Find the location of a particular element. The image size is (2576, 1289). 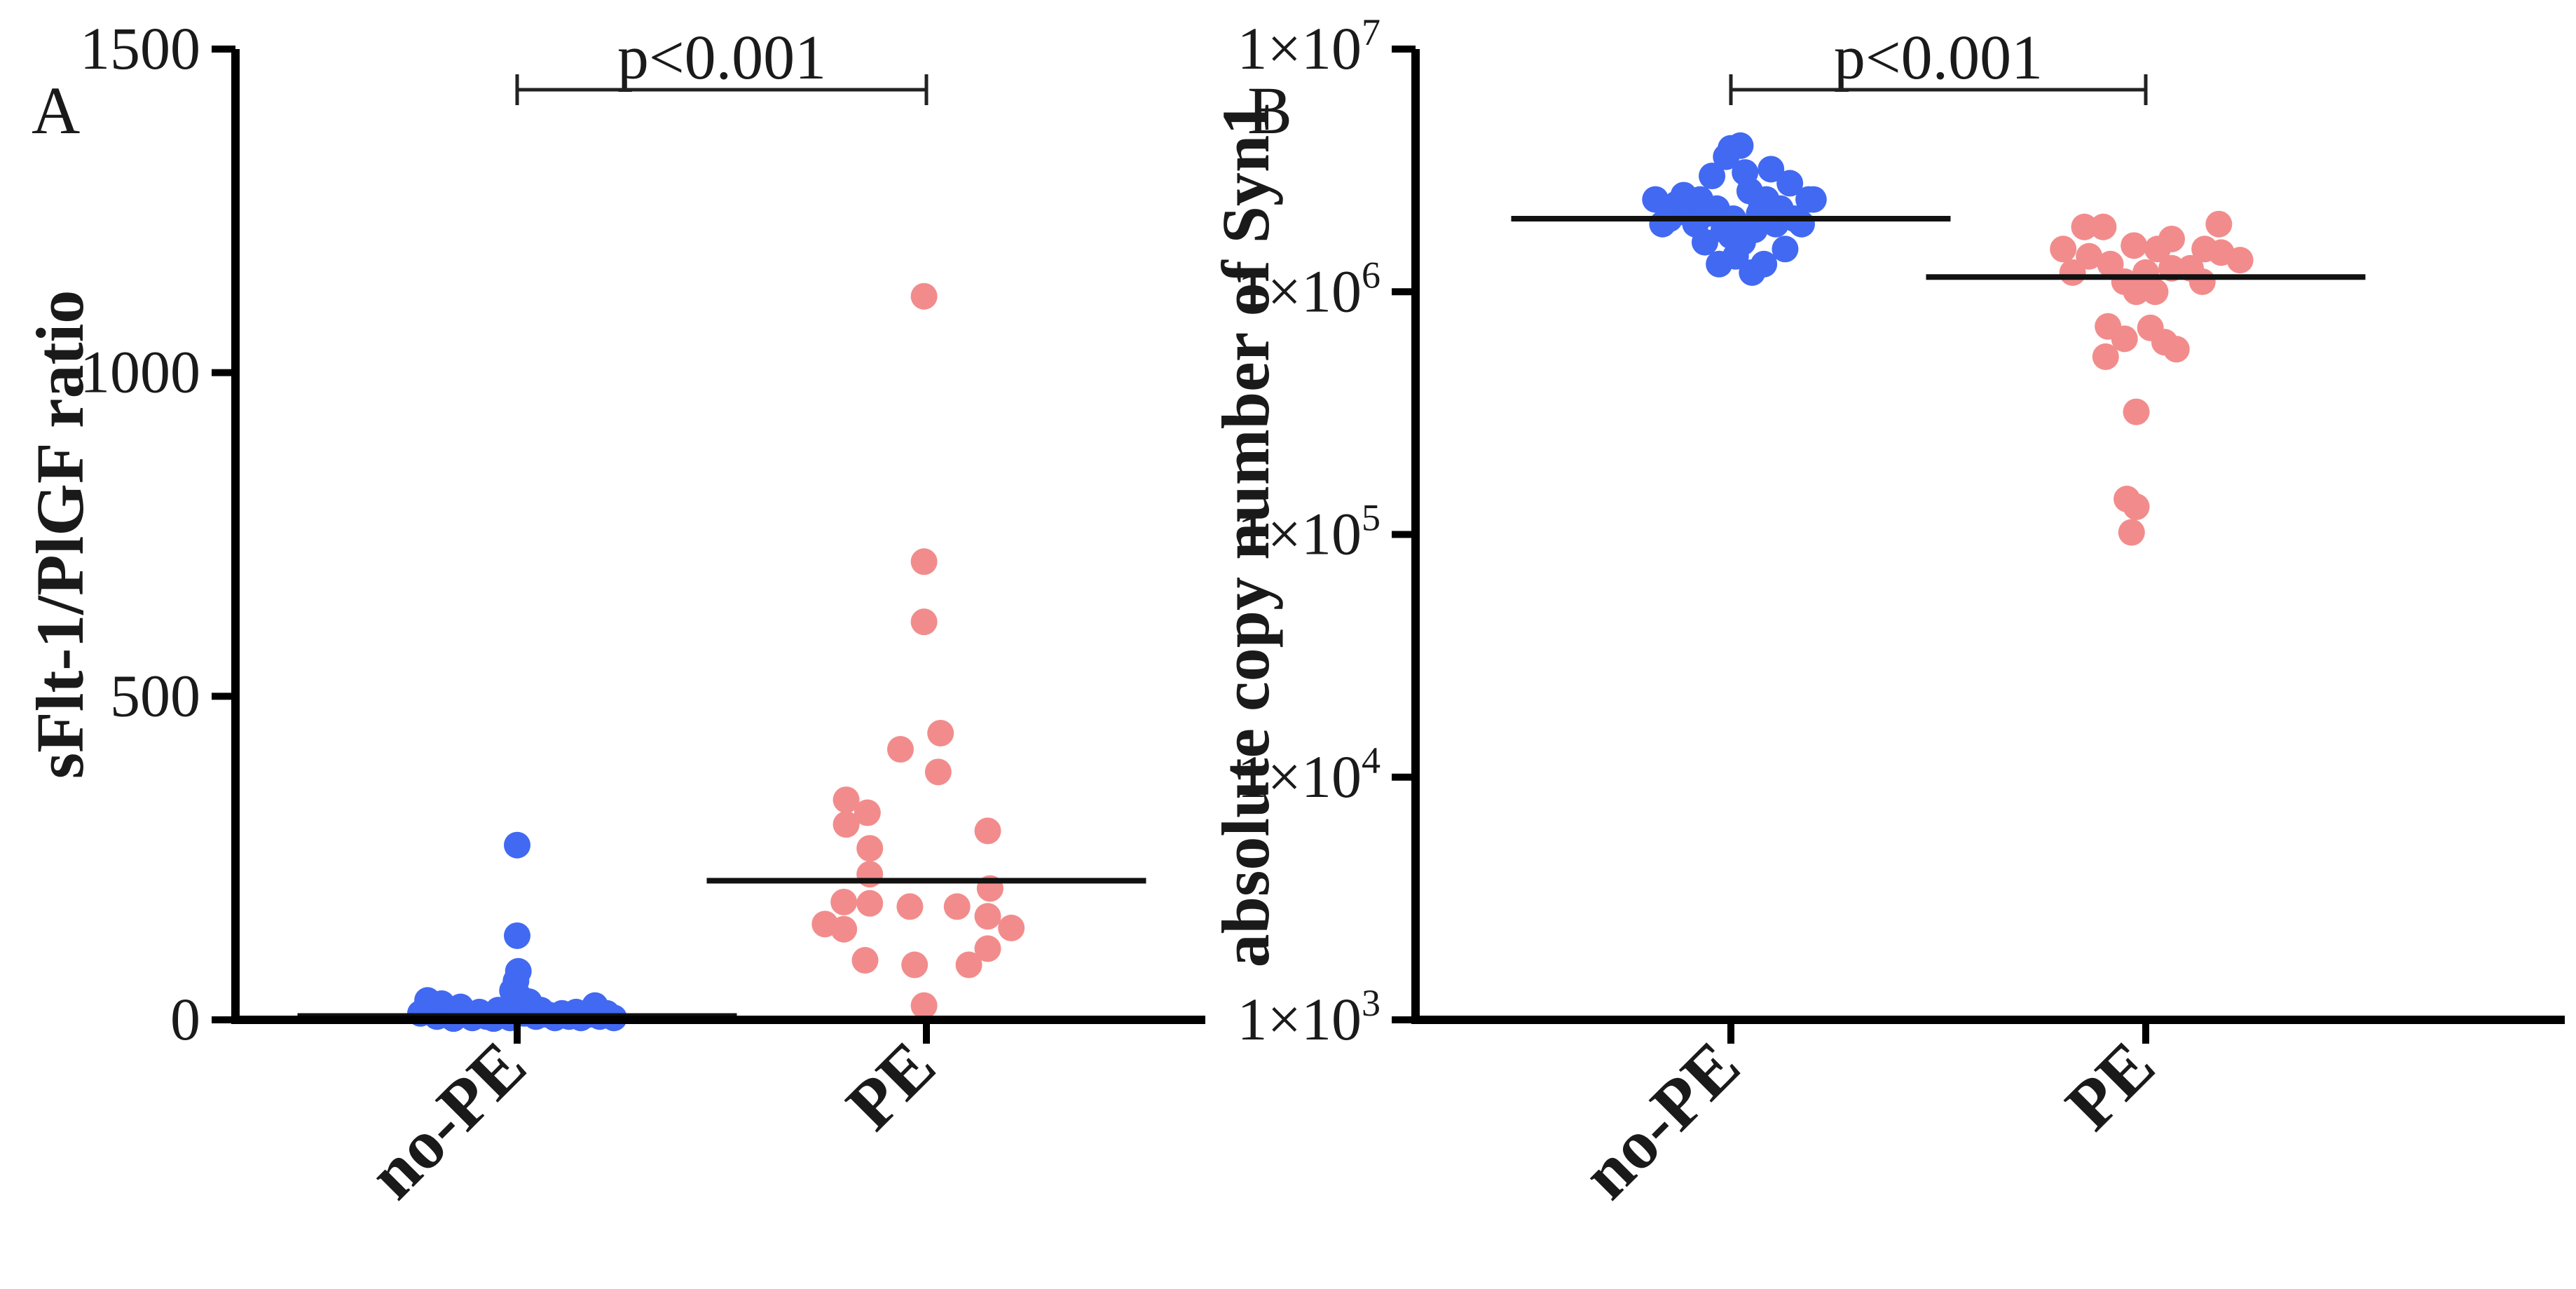

panel-b-medians is located at coordinates (1939, 248).